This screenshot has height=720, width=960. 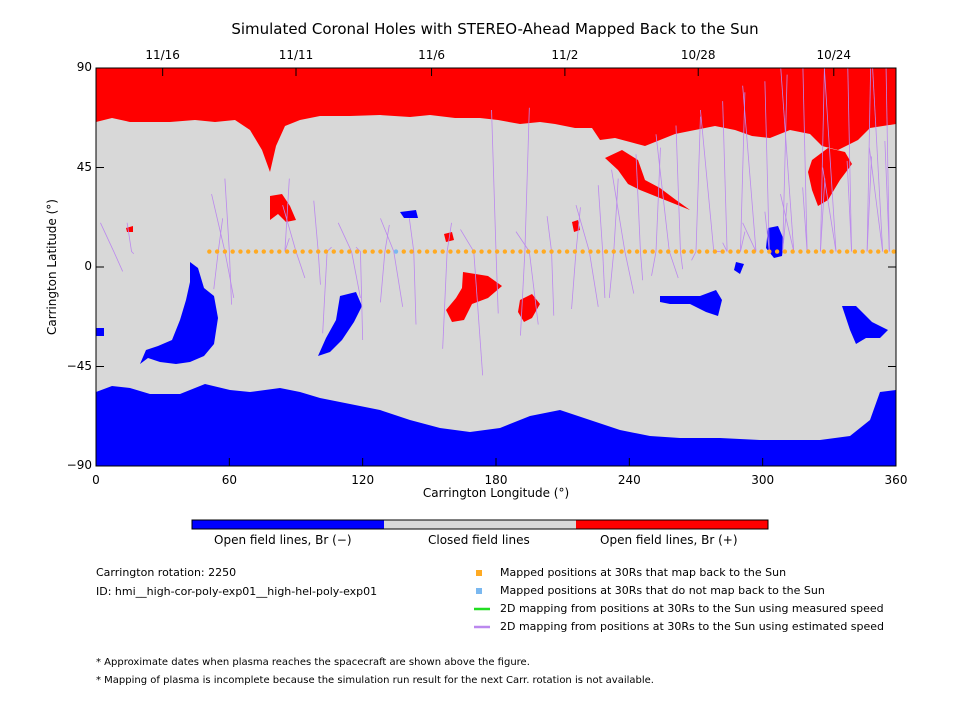 I want to click on negative-hole-patch-c, so click(x=865, y=325).